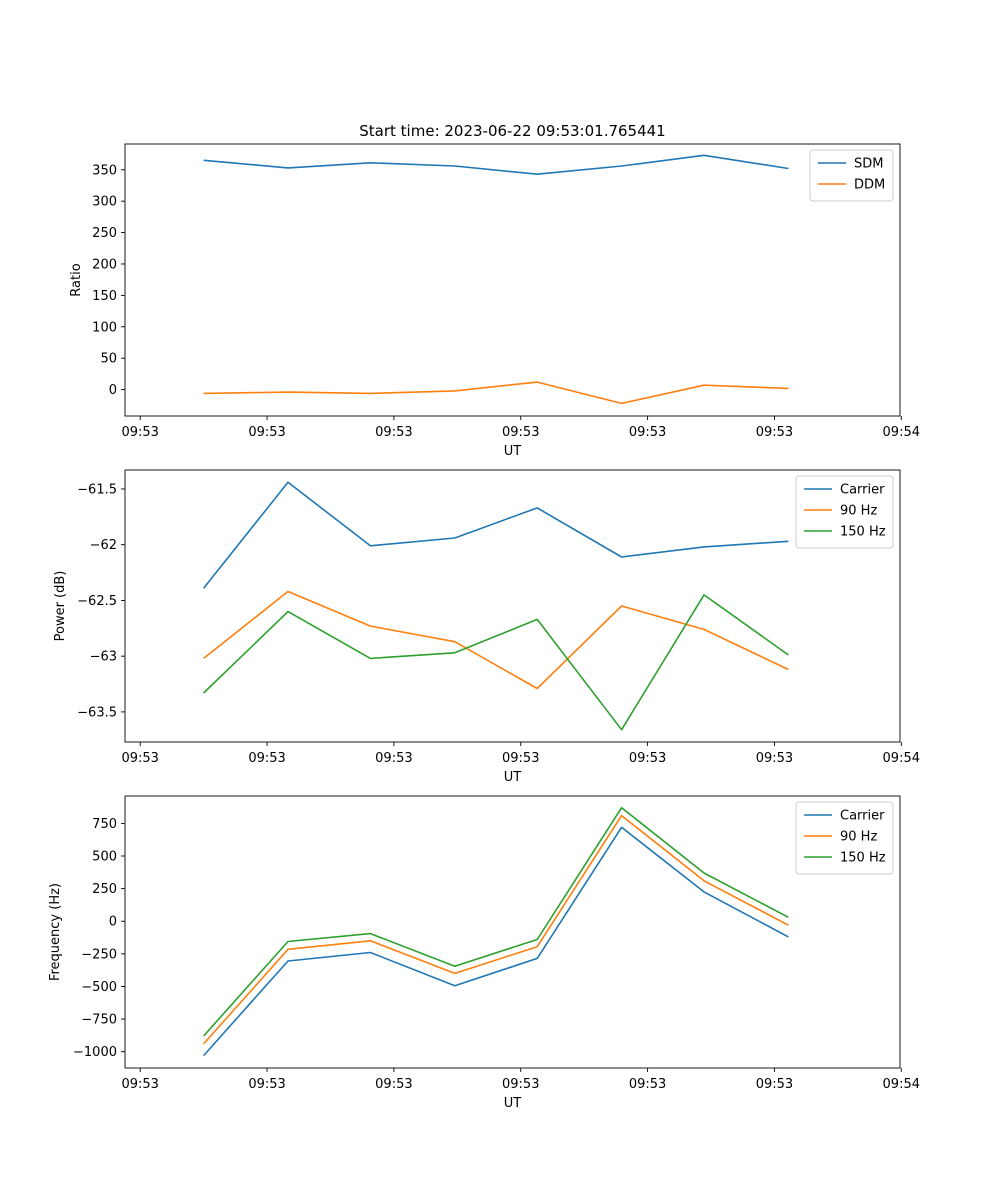 This screenshot has height=1200, width=1000. Describe the element at coordinates (868, 164) in the screenshot. I see `legend-label: SDM` at that location.